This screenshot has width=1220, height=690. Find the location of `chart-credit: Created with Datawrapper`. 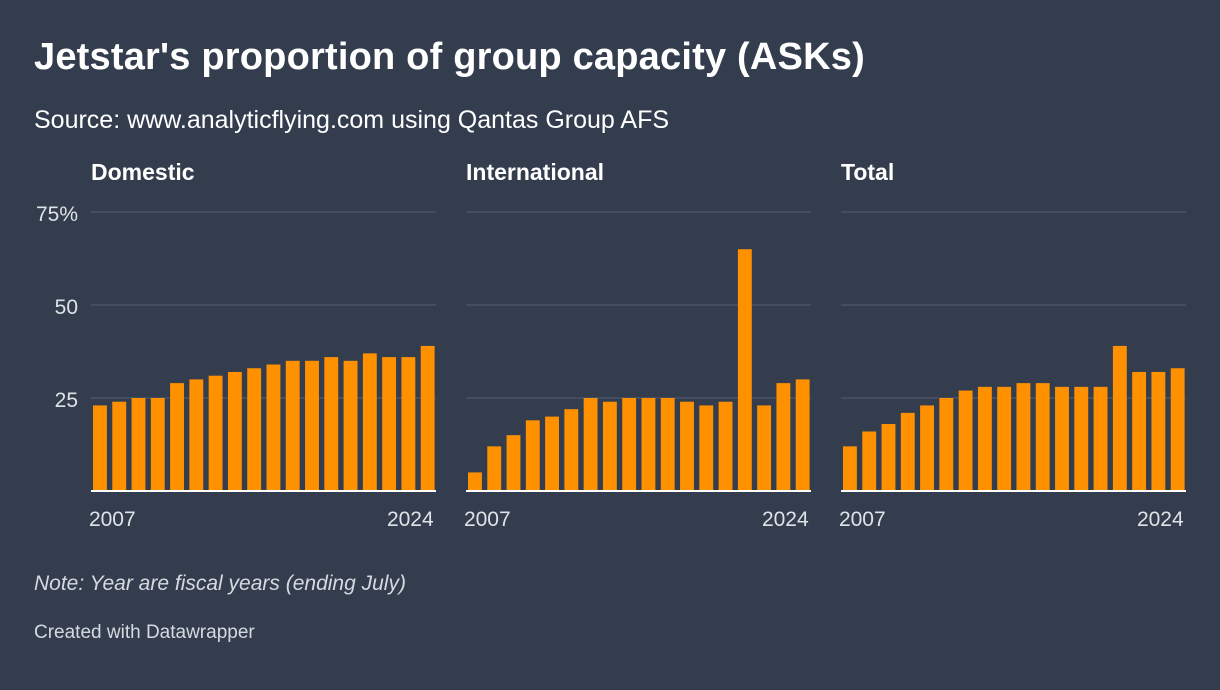

chart-credit: Created with Datawrapper is located at coordinates (144, 632).